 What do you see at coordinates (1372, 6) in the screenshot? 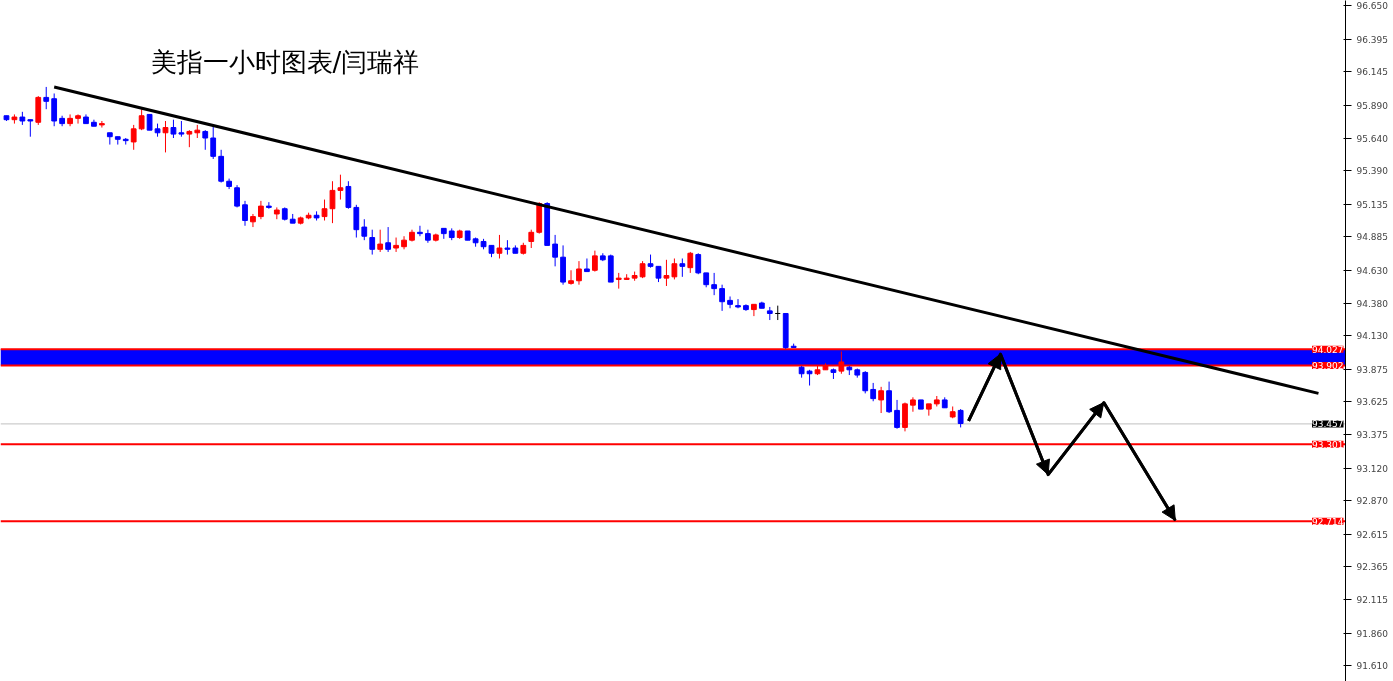
I see `y-tick-label: 96.650` at bounding box center [1372, 6].